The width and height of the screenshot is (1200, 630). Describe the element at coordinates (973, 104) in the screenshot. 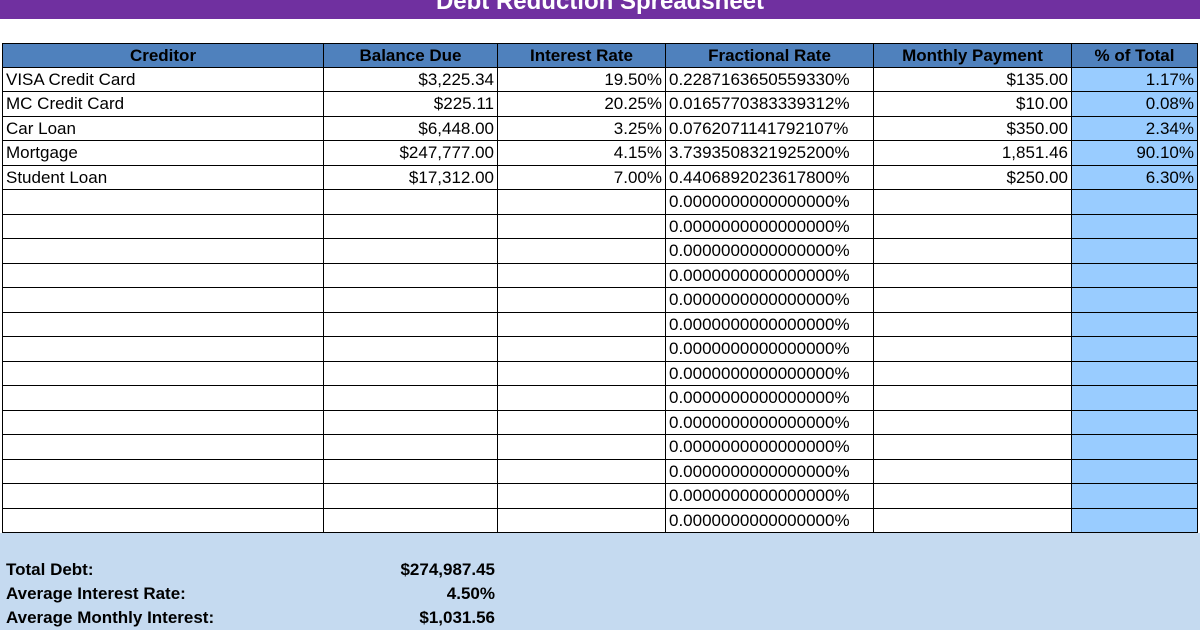

I see `monthly-payment-cell: $10.00` at that location.